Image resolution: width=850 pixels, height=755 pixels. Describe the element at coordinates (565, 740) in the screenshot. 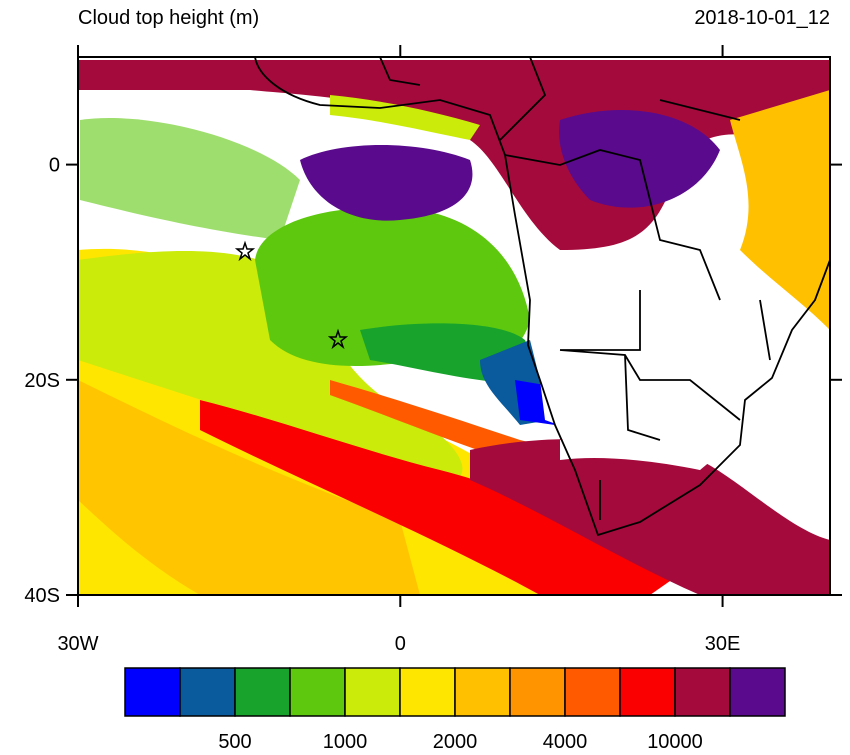

I see `colorbar-label: 4000` at that location.